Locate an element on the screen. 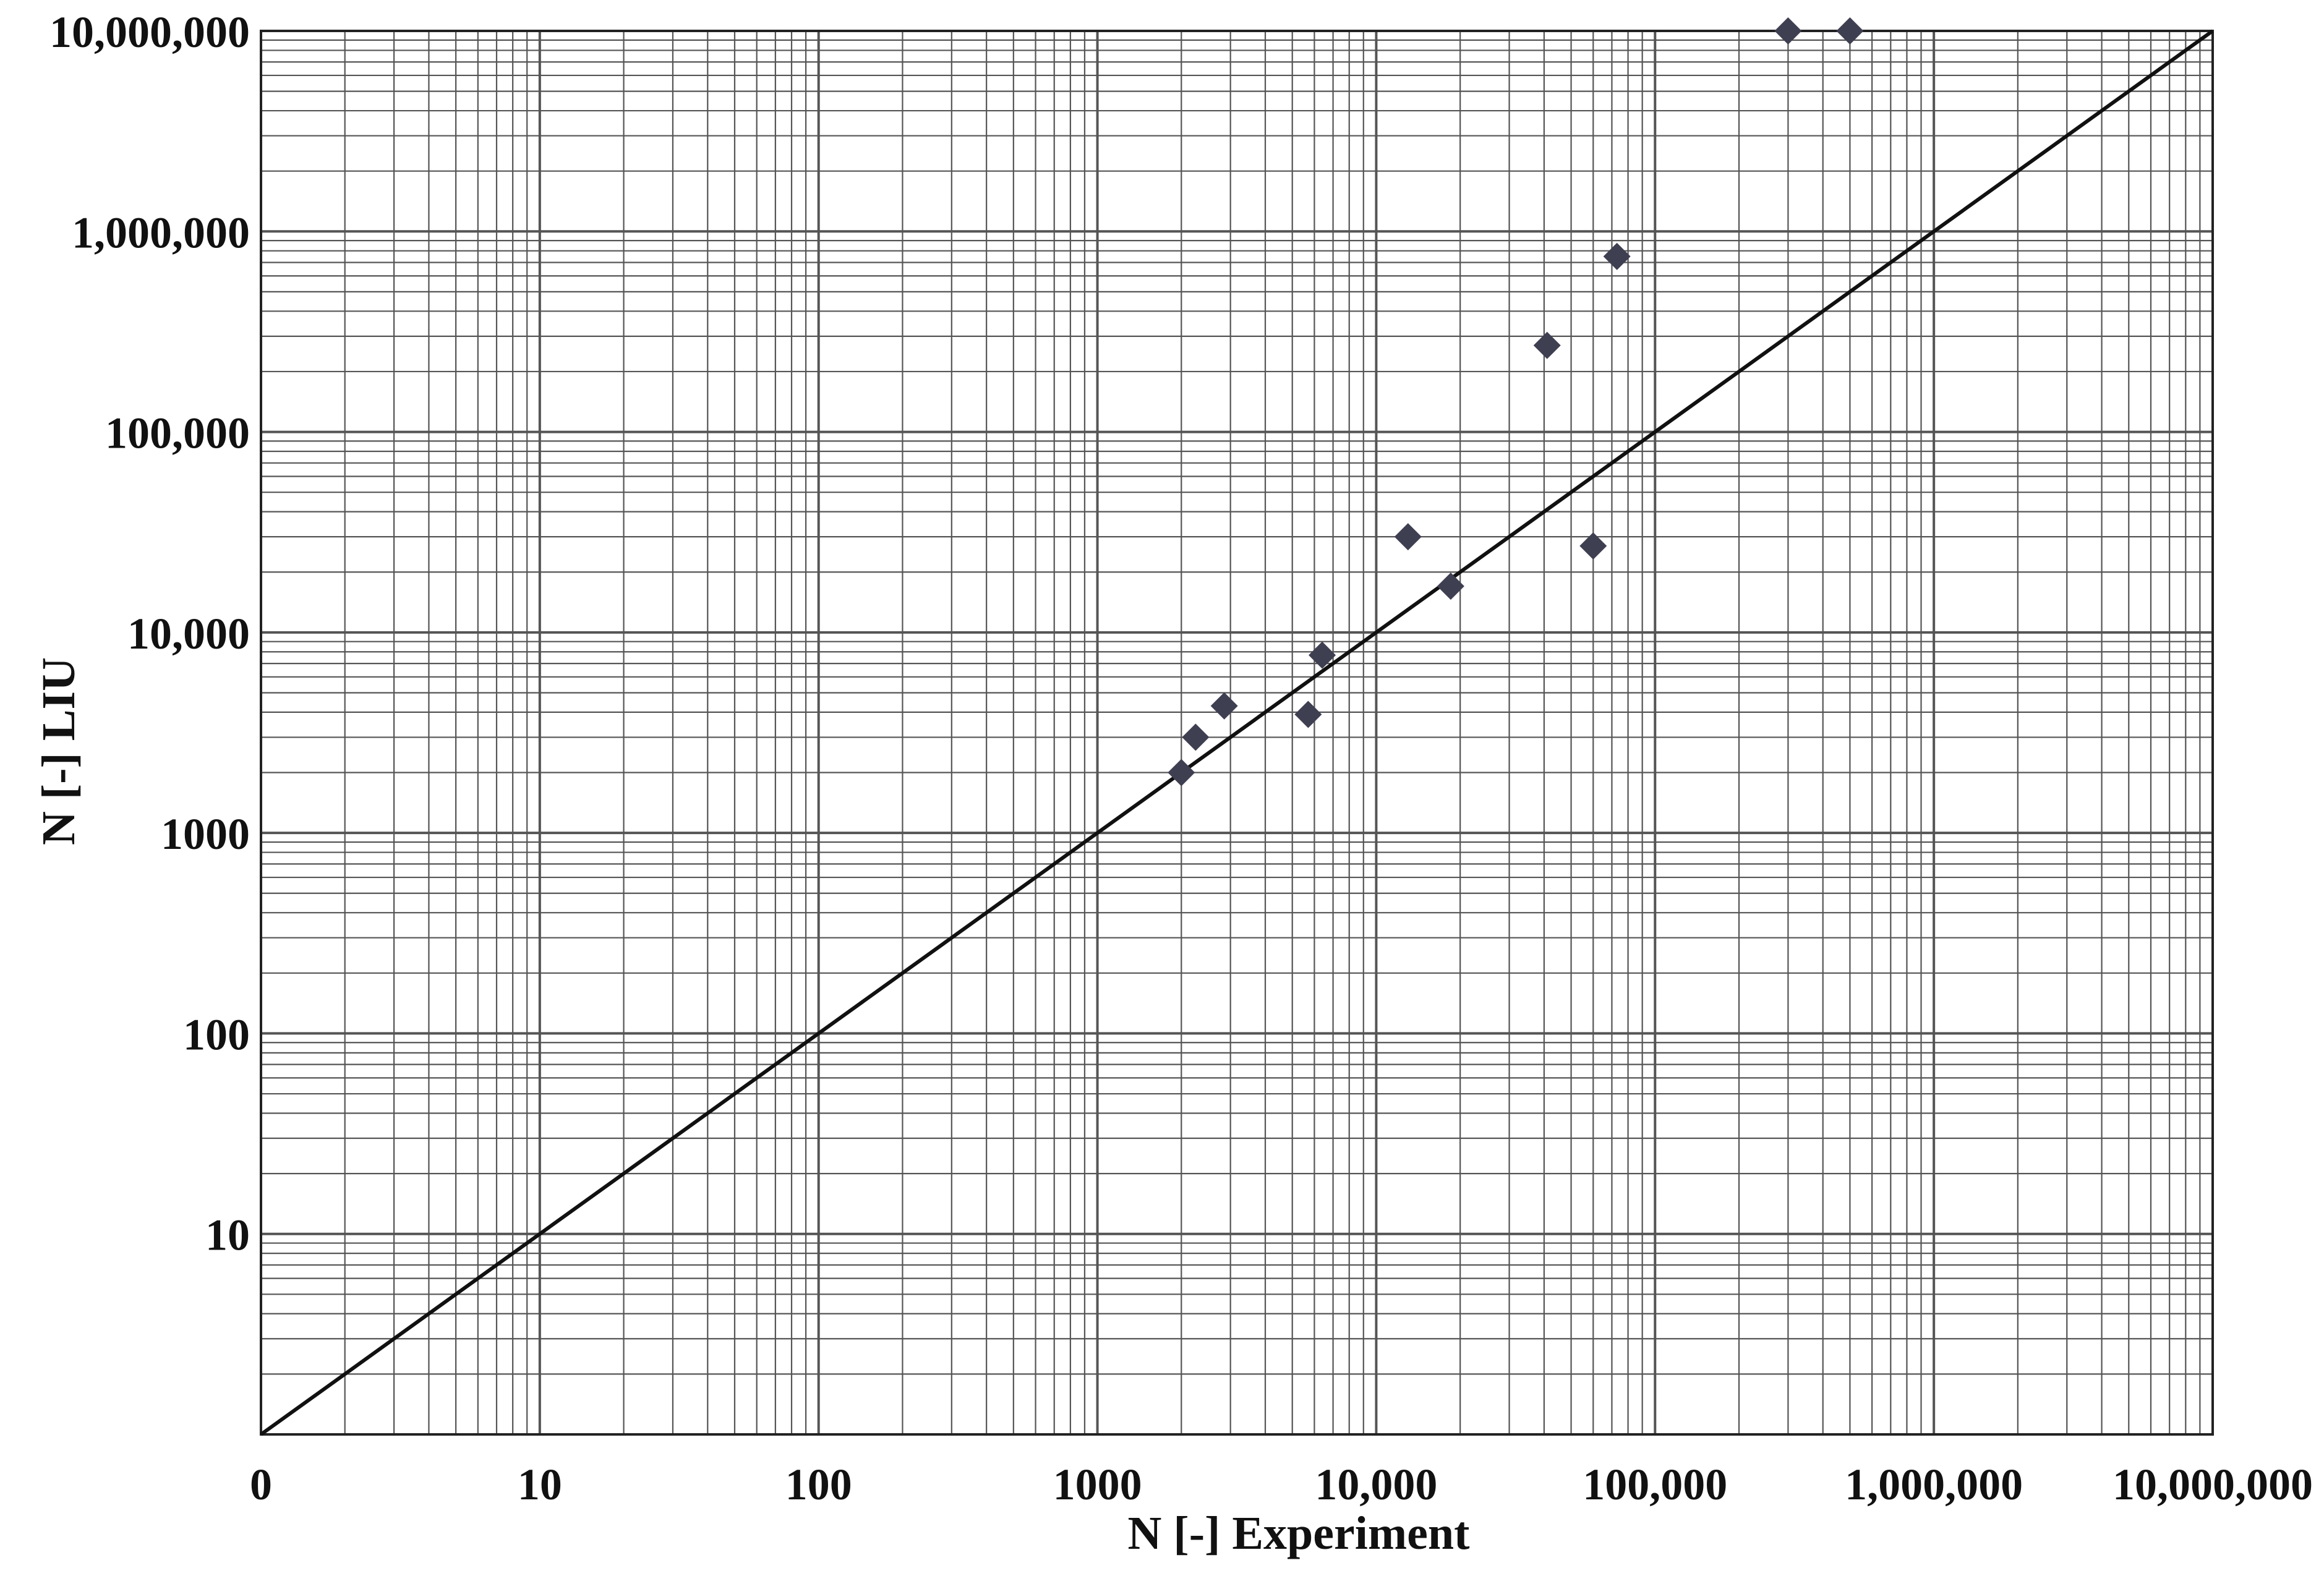  y-axis-title: N [-] LIU is located at coordinates (59, 751).